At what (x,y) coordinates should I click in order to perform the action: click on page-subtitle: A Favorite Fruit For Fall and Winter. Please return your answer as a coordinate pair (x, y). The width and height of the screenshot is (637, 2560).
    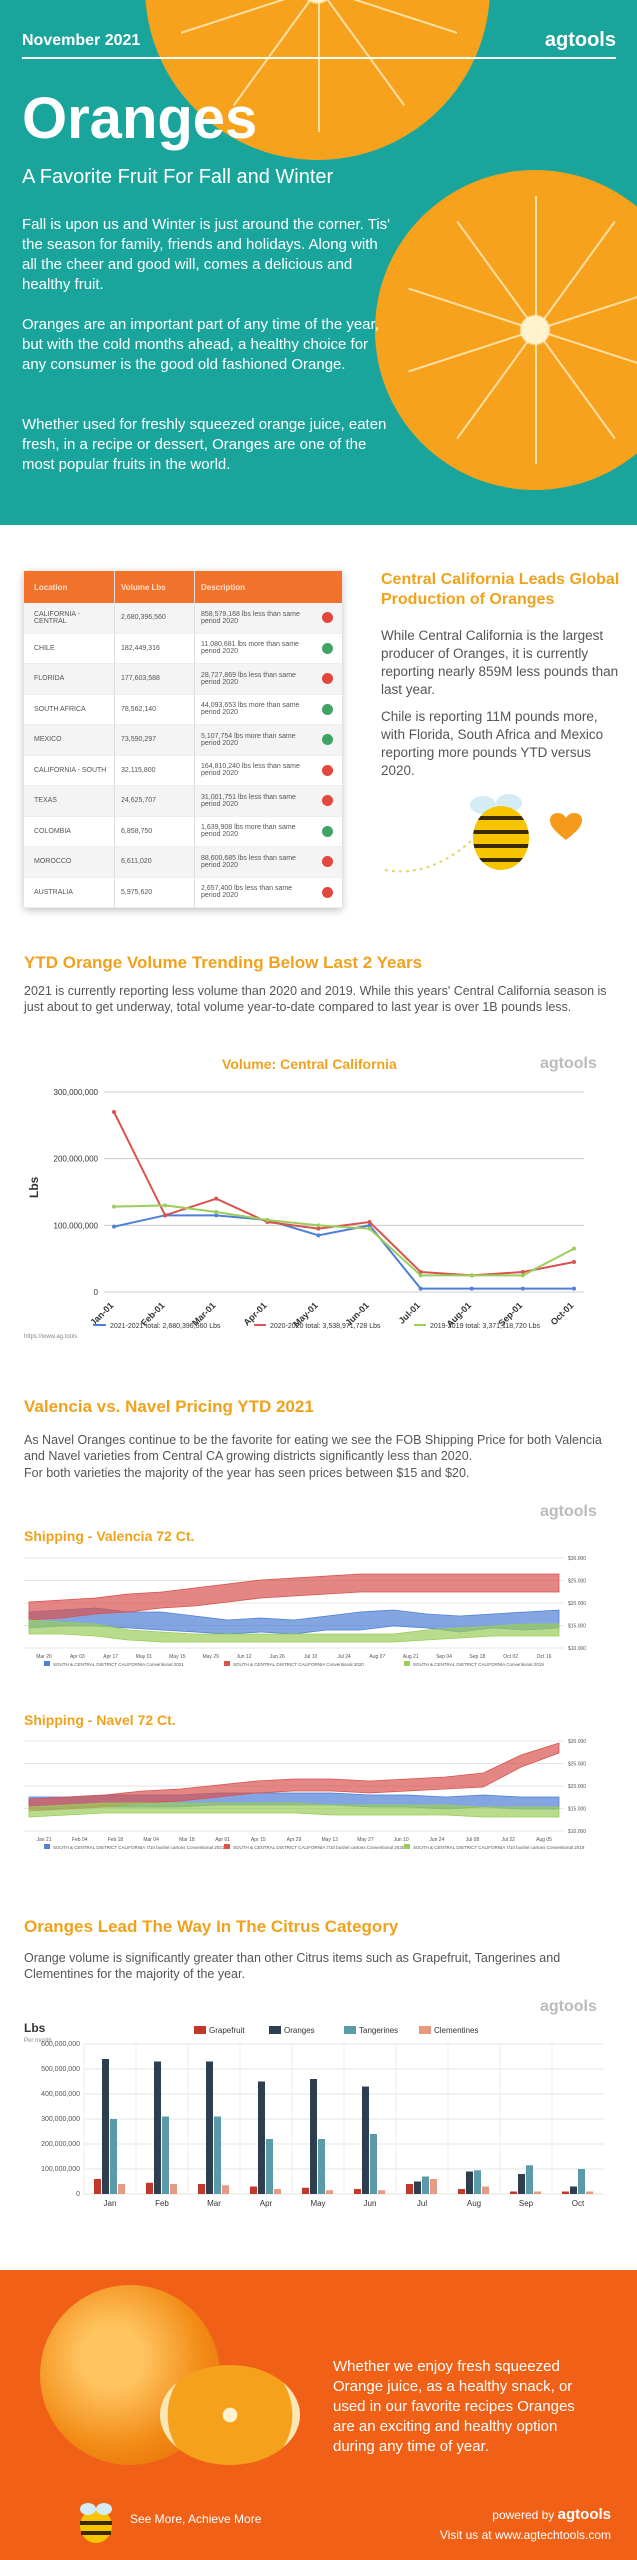
    Looking at the image, I should click on (178, 177).